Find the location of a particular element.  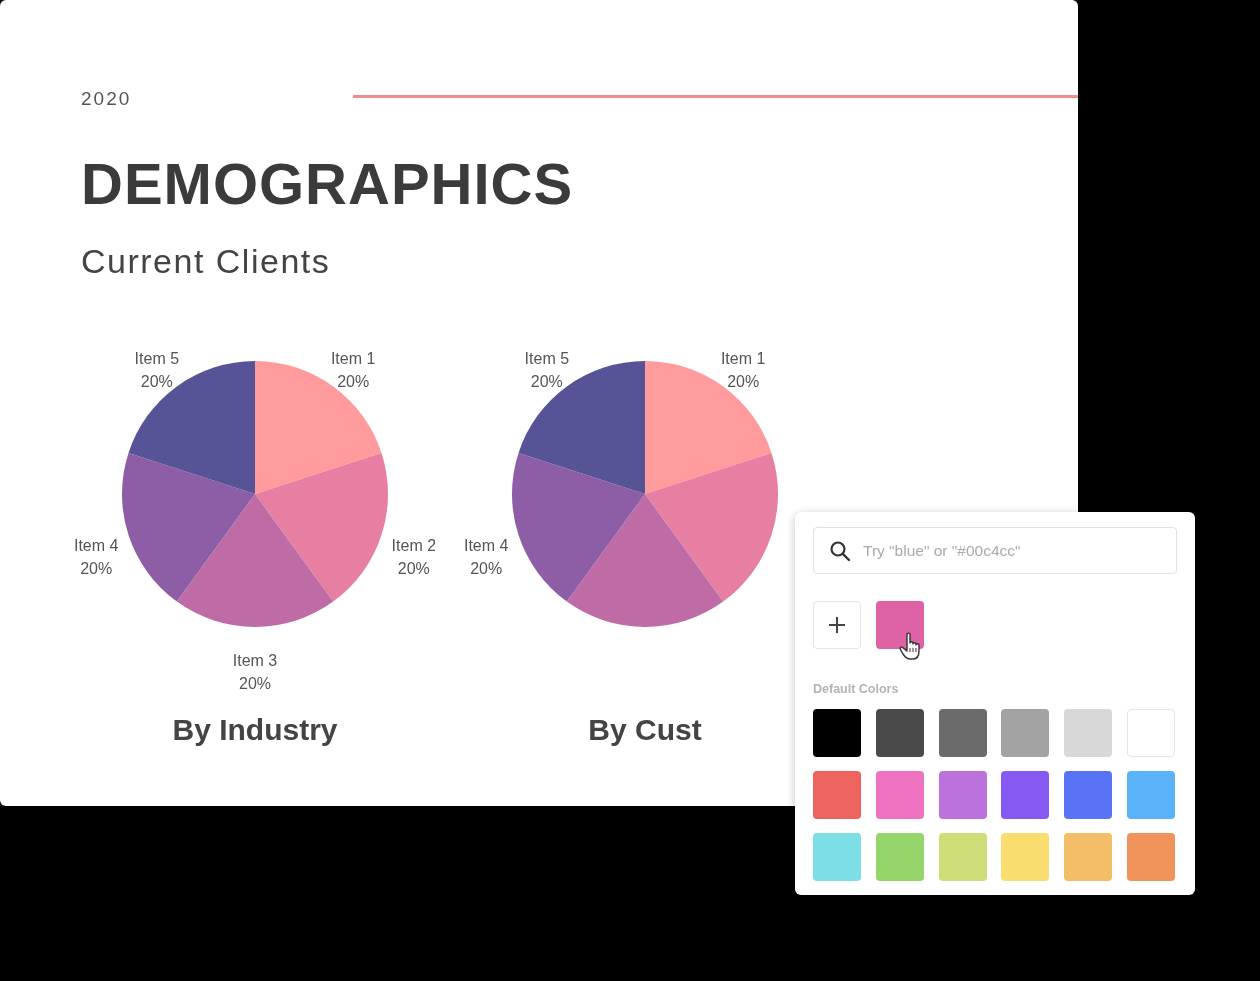

text: Try "blue" or "#00c4cc" is located at coordinates (942, 550).